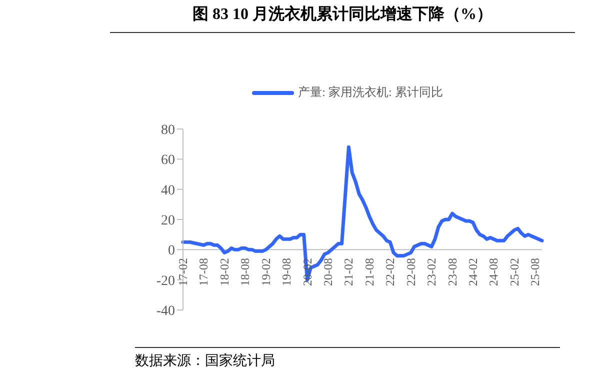 Image resolution: width=600 pixels, height=386 pixels. What do you see at coordinates (168, 130) in the screenshot?
I see `y-tick-label: 80` at bounding box center [168, 130].